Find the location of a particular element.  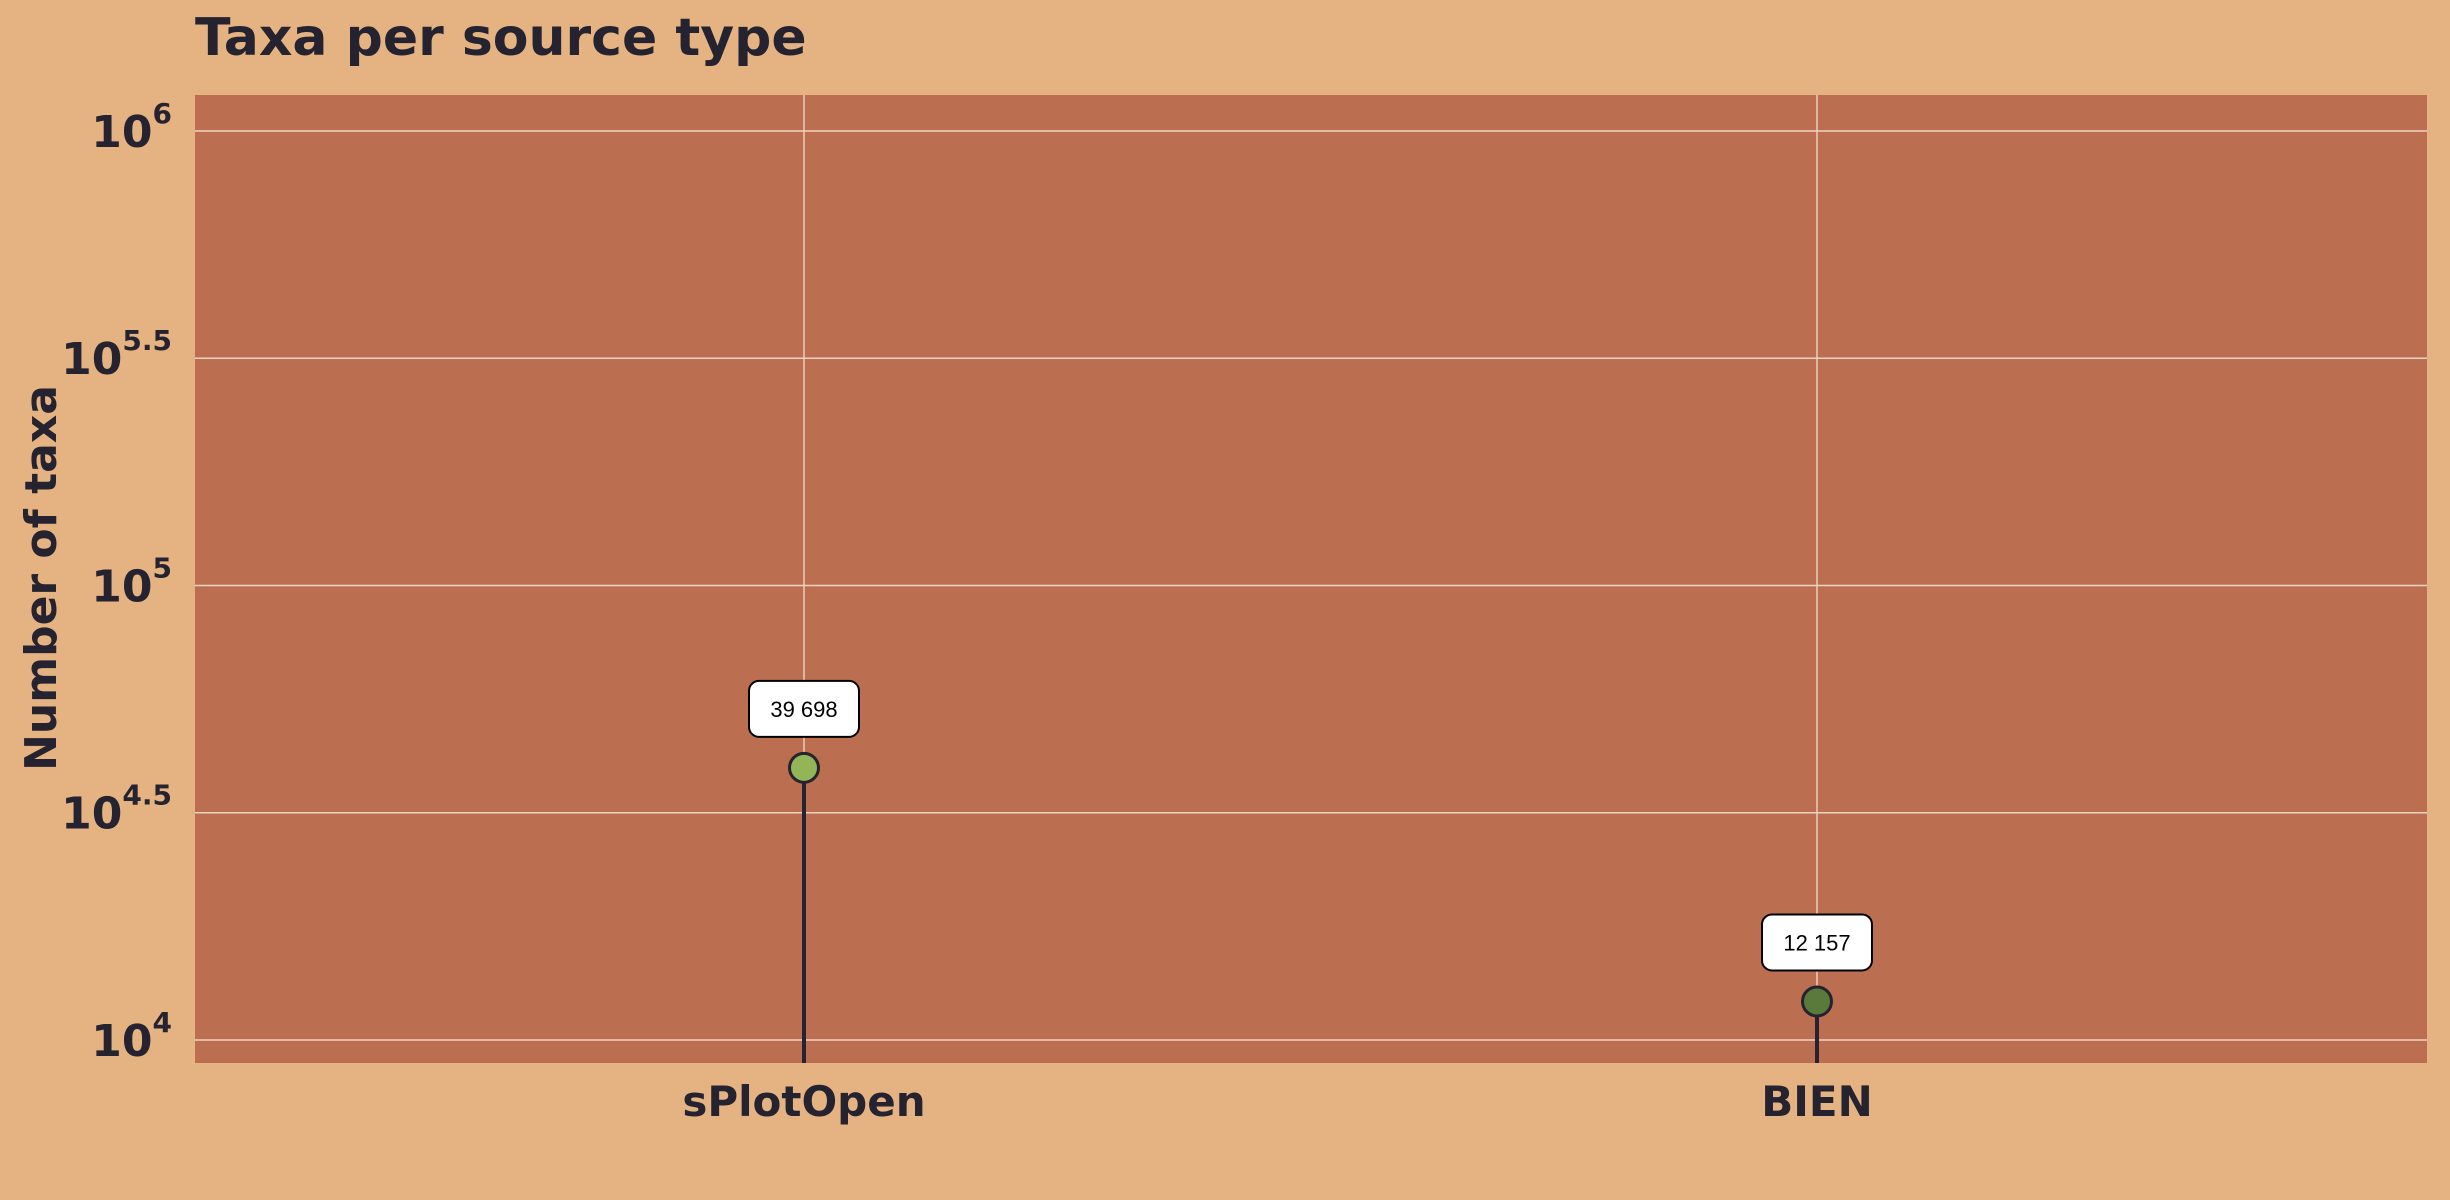

data-label: 12 157 is located at coordinates (1816, 942).